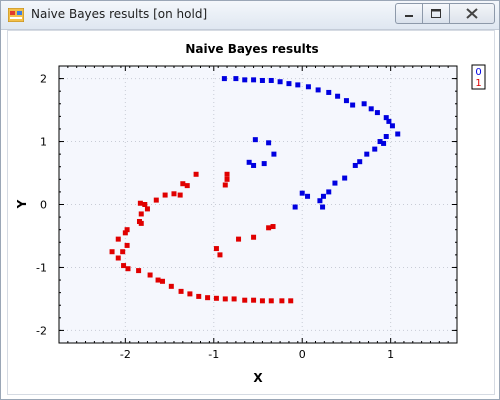 This screenshot has width=500, height=400. I want to click on legend: 01, so click(478, 77).